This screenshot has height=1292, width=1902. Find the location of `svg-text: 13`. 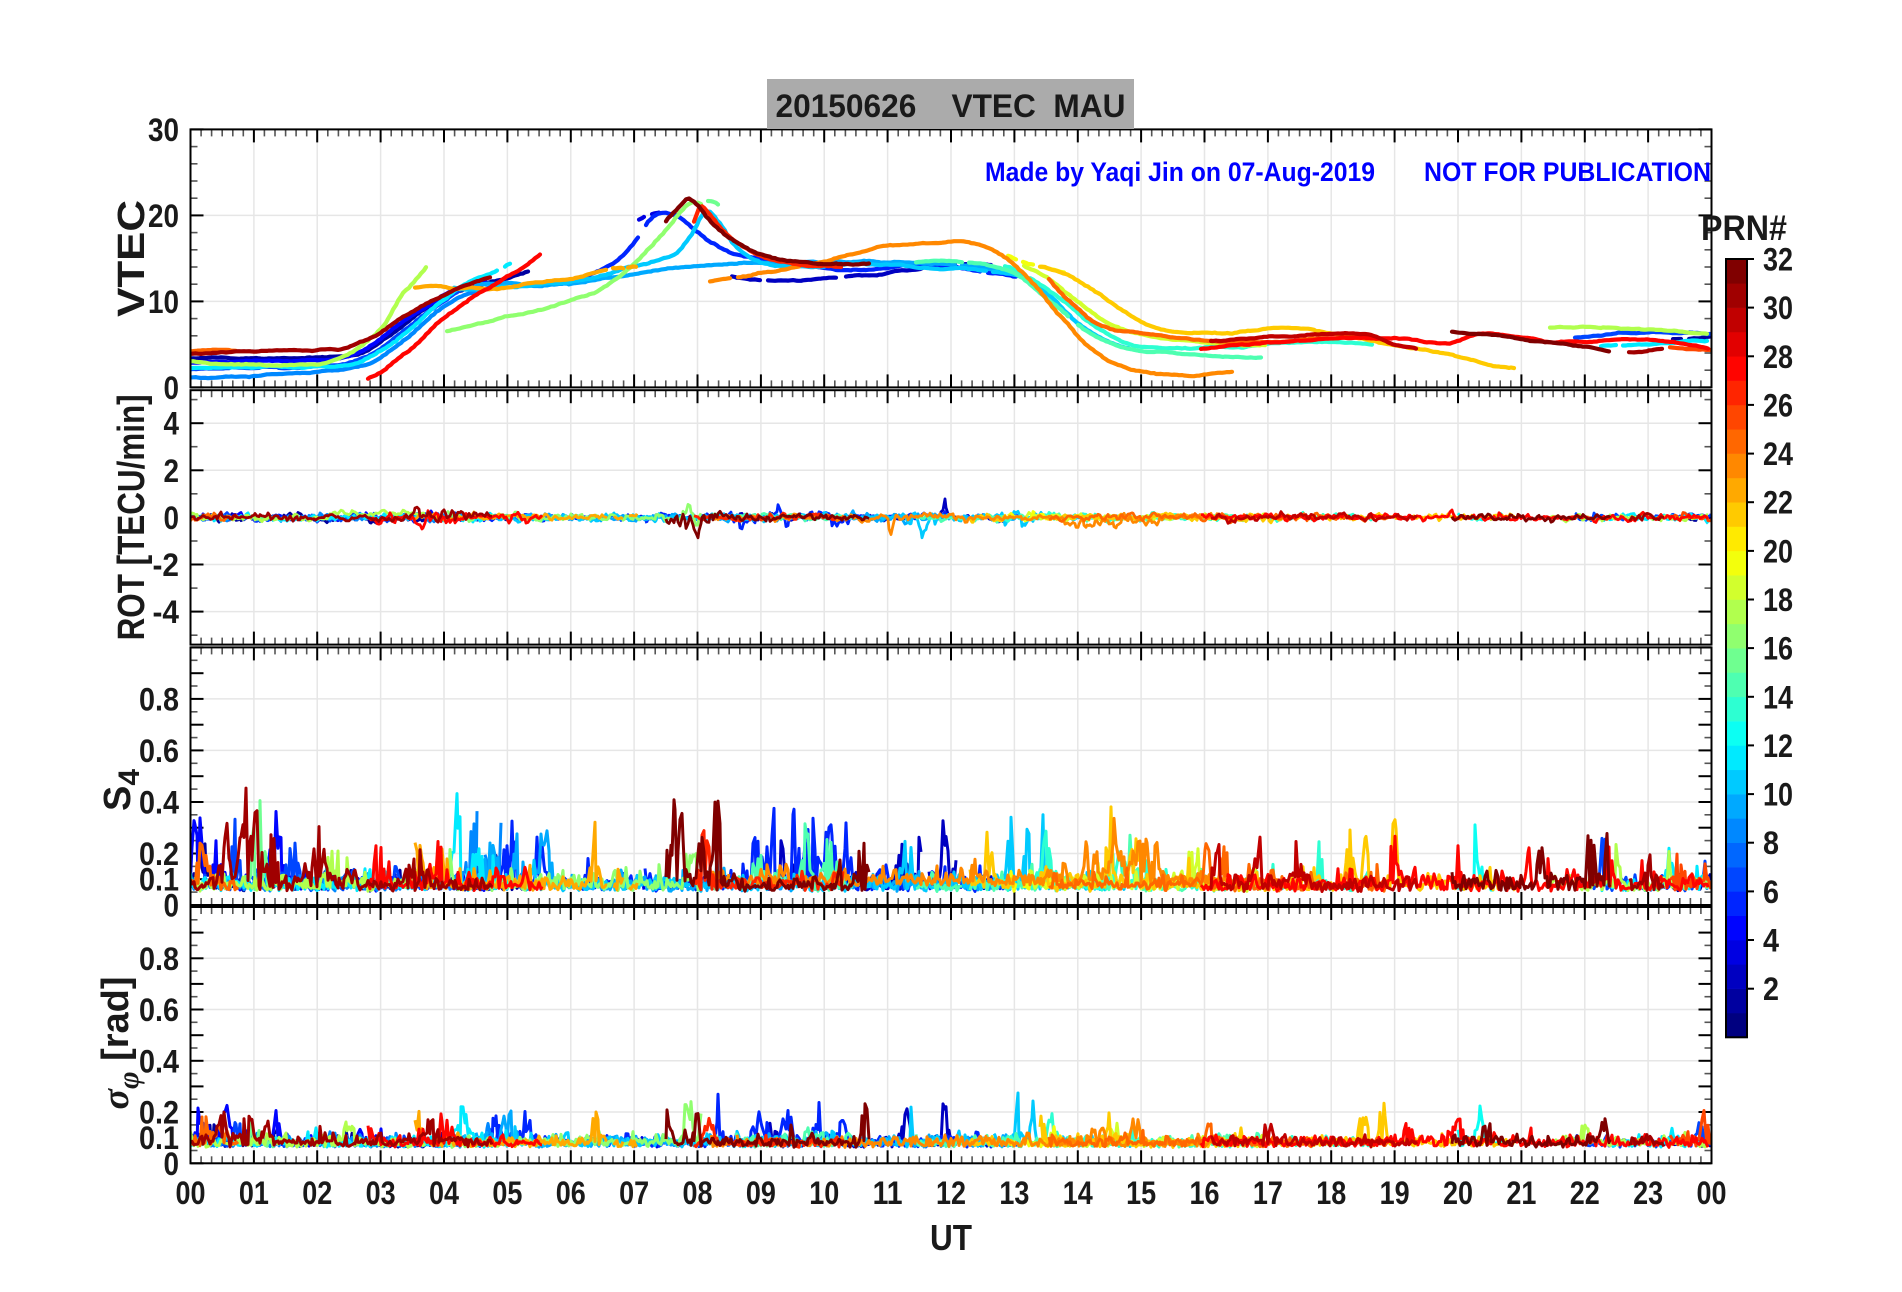

svg-text: 13 is located at coordinates (1014, 1193).